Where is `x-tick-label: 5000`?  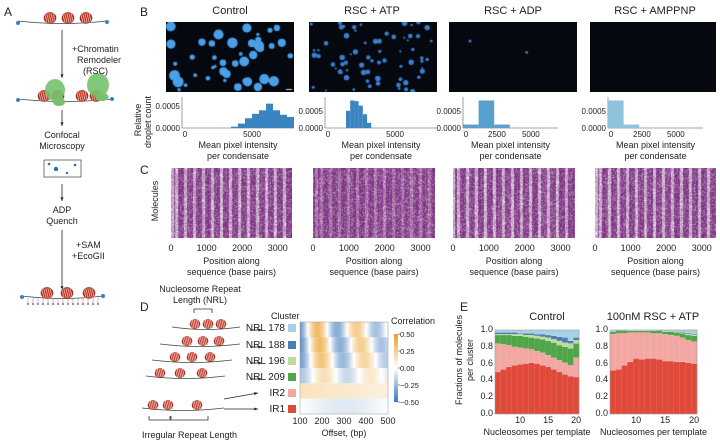
x-tick-label: 5000 is located at coordinates (530, 134).